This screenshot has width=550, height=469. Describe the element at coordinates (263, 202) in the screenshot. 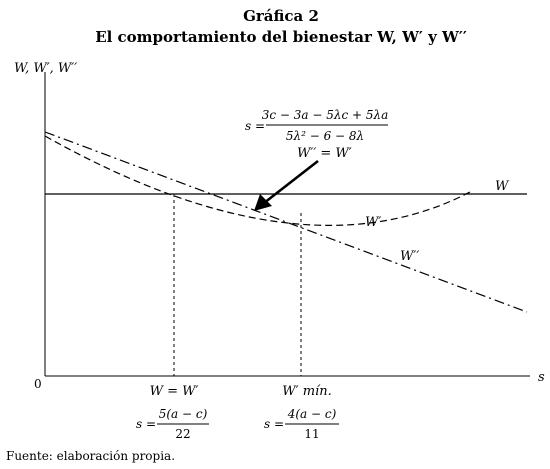

I see `intersection-arrow-head` at that location.